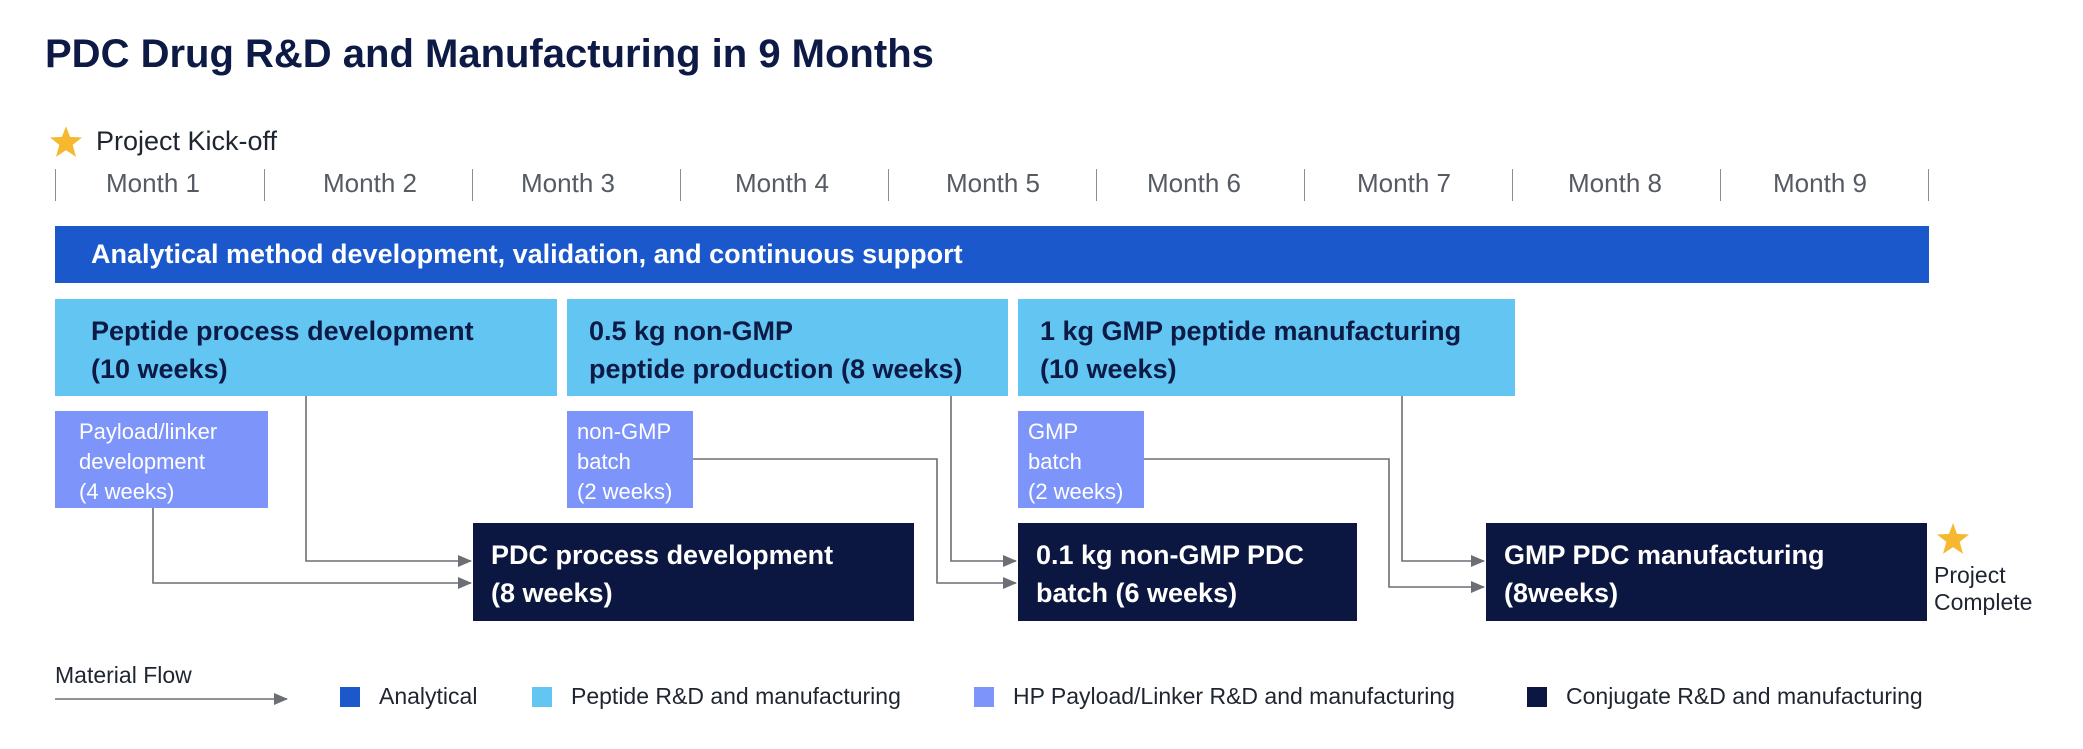  What do you see at coordinates (1983, 602) in the screenshot?
I see `complete-line: Complete` at bounding box center [1983, 602].